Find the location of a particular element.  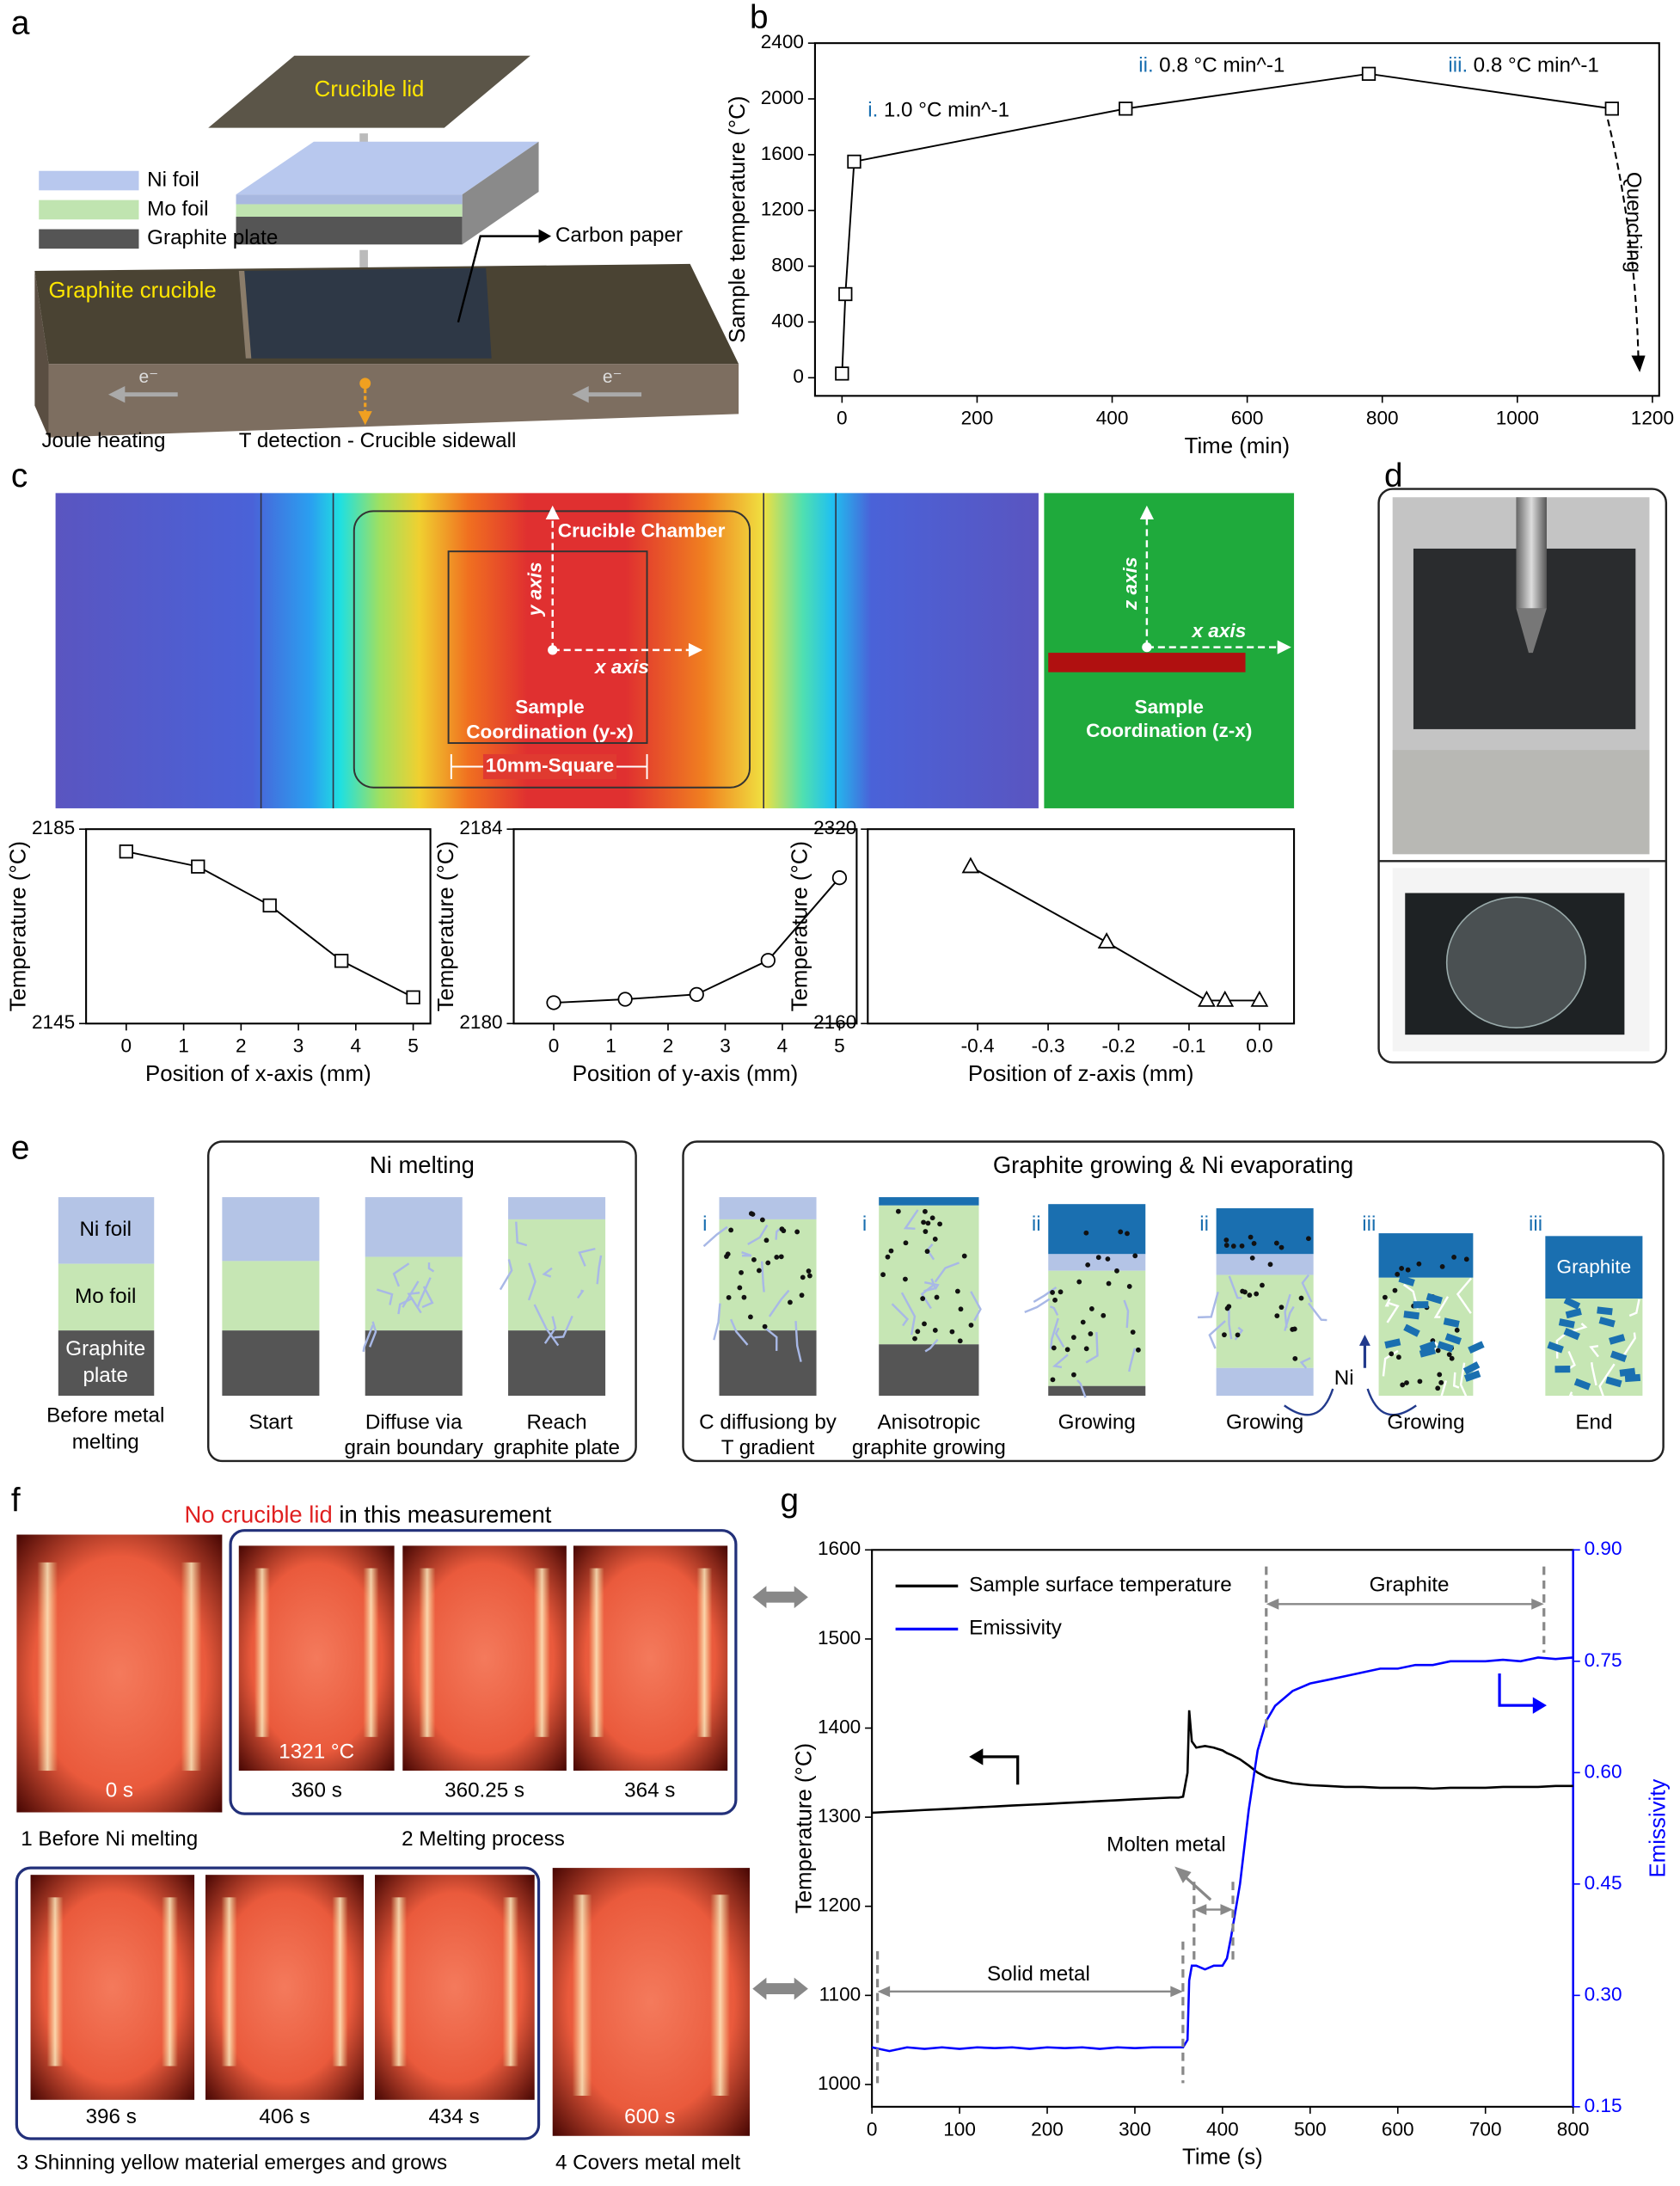

y-tick-label: 2160 is located at coordinates (835, 1022).